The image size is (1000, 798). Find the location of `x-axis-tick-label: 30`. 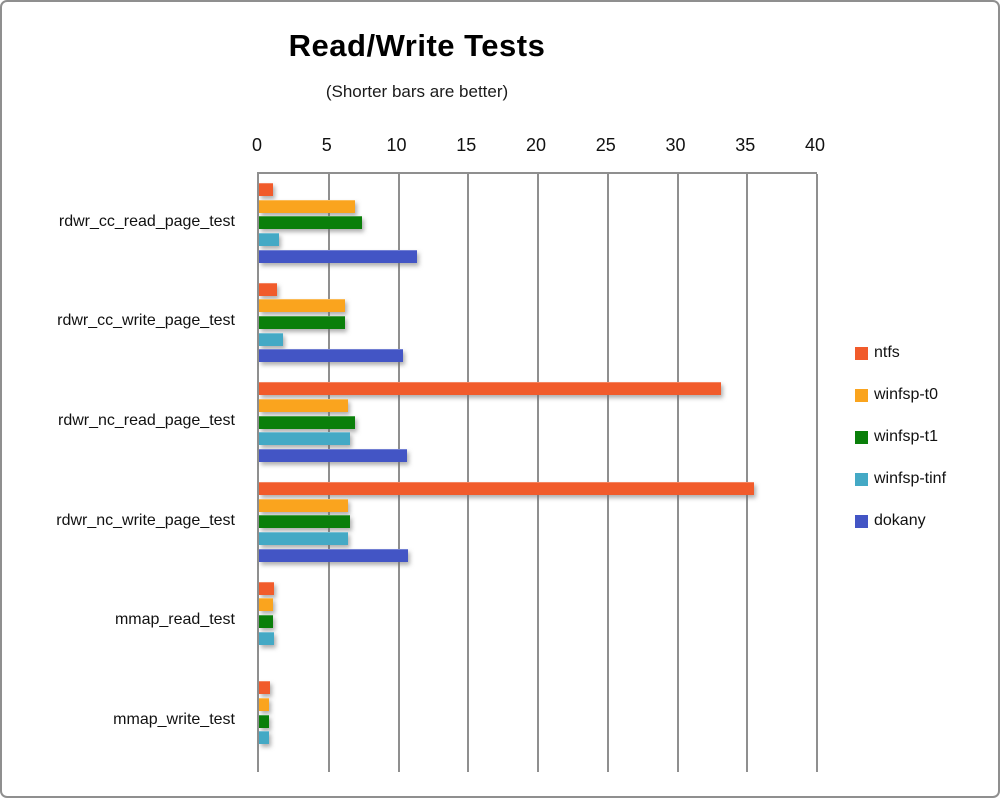

x-axis-tick-label: 30 is located at coordinates (675, 145).